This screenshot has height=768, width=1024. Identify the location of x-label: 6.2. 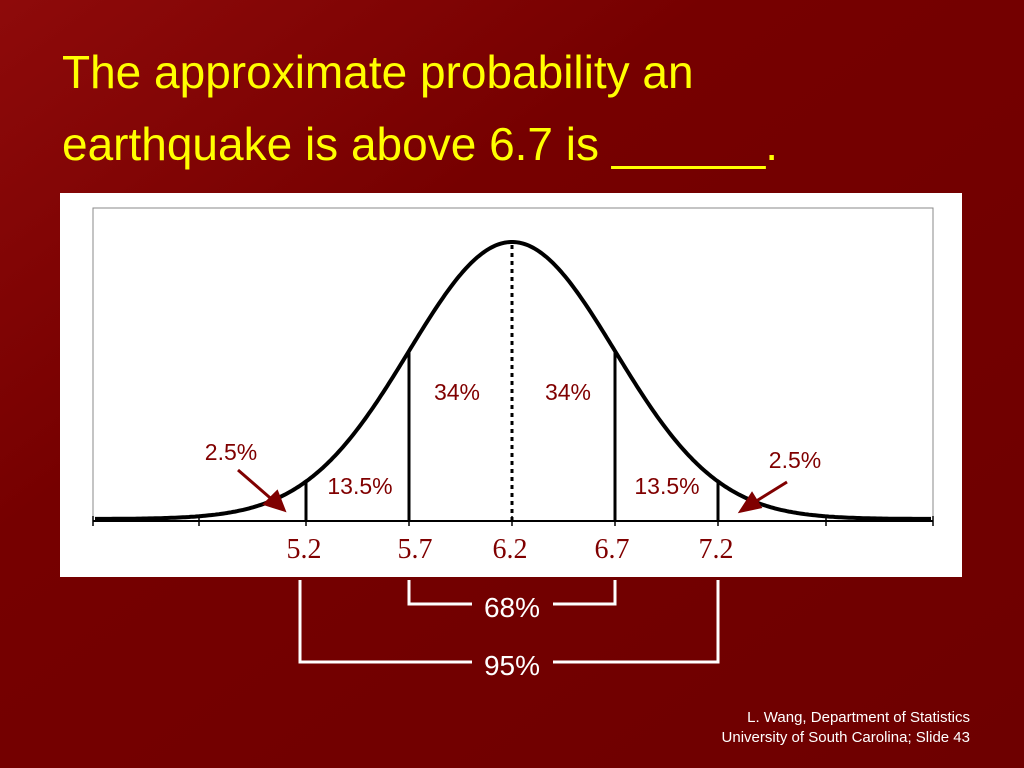
(510, 549).